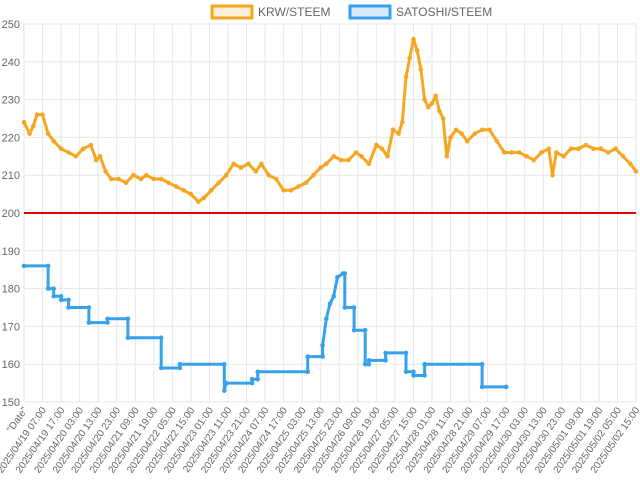 This screenshot has width=640, height=480. I want to click on legend-item-0: KRW/STEEM, so click(270, 12).